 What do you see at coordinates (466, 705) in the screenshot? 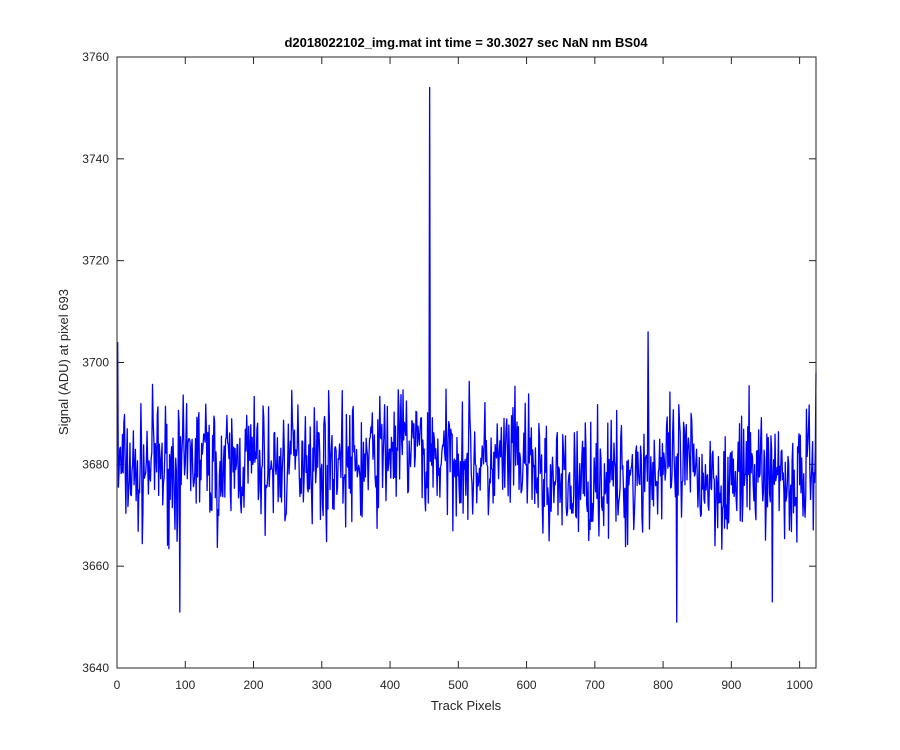
I see `x-axis-label: Track Pixels` at bounding box center [466, 705].